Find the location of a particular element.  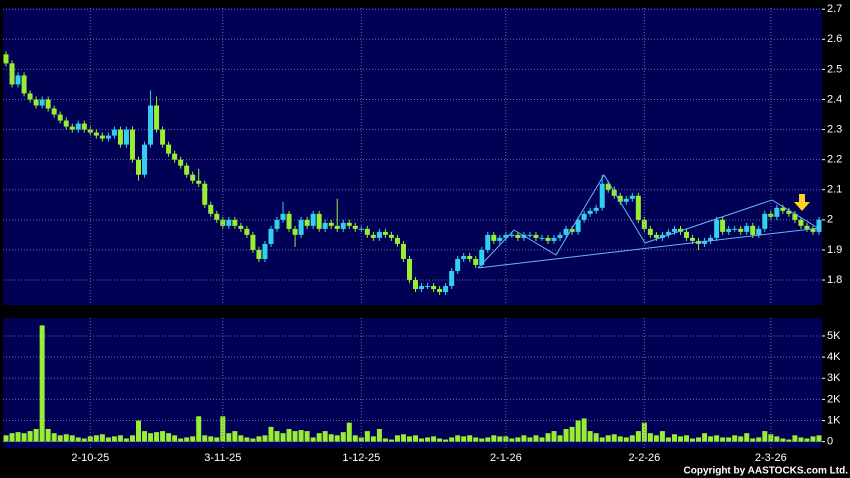

trend-line is located at coordinates (649, 248).